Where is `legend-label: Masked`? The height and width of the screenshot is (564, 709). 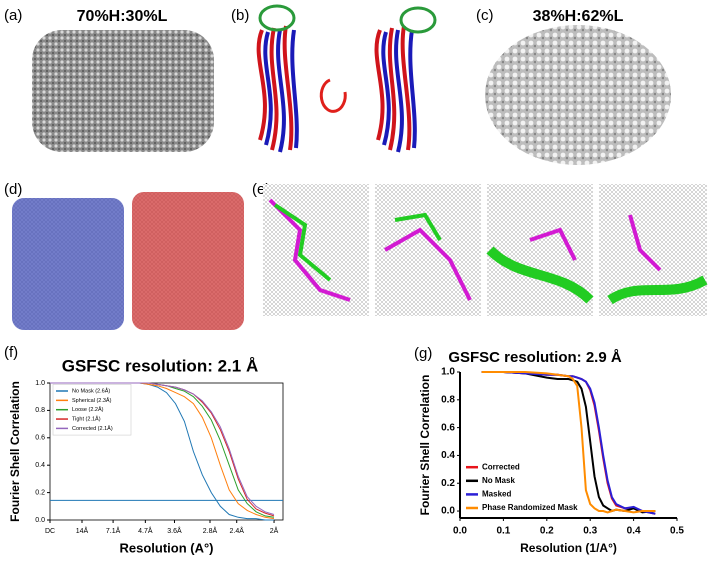 legend-label: Masked is located at coordinates (496, 494).